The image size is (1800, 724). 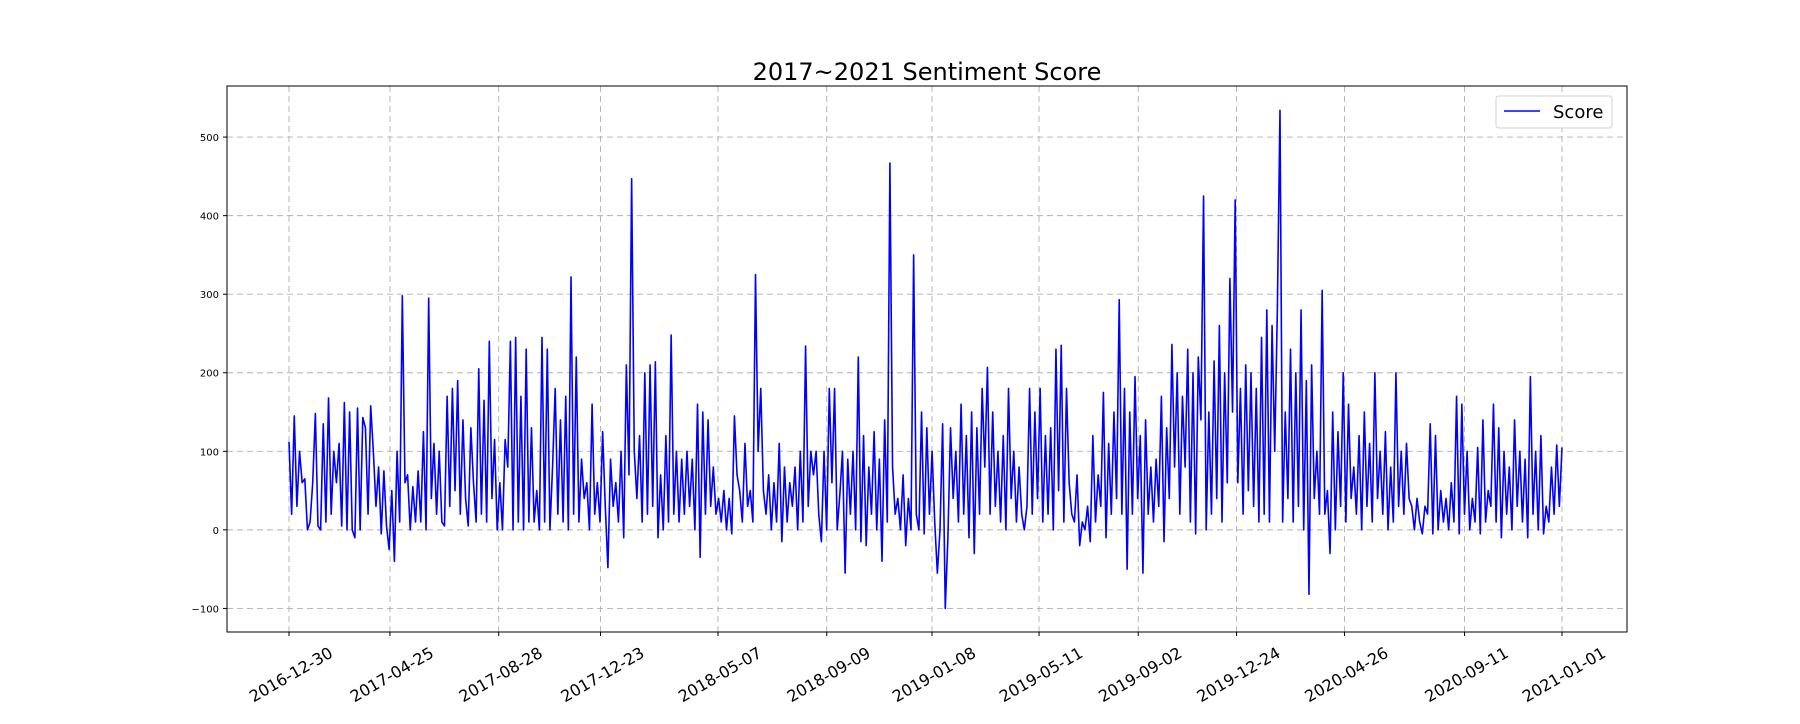 I want to click on x-tick-label: 2016-12-30, so click(x=291, y=674).